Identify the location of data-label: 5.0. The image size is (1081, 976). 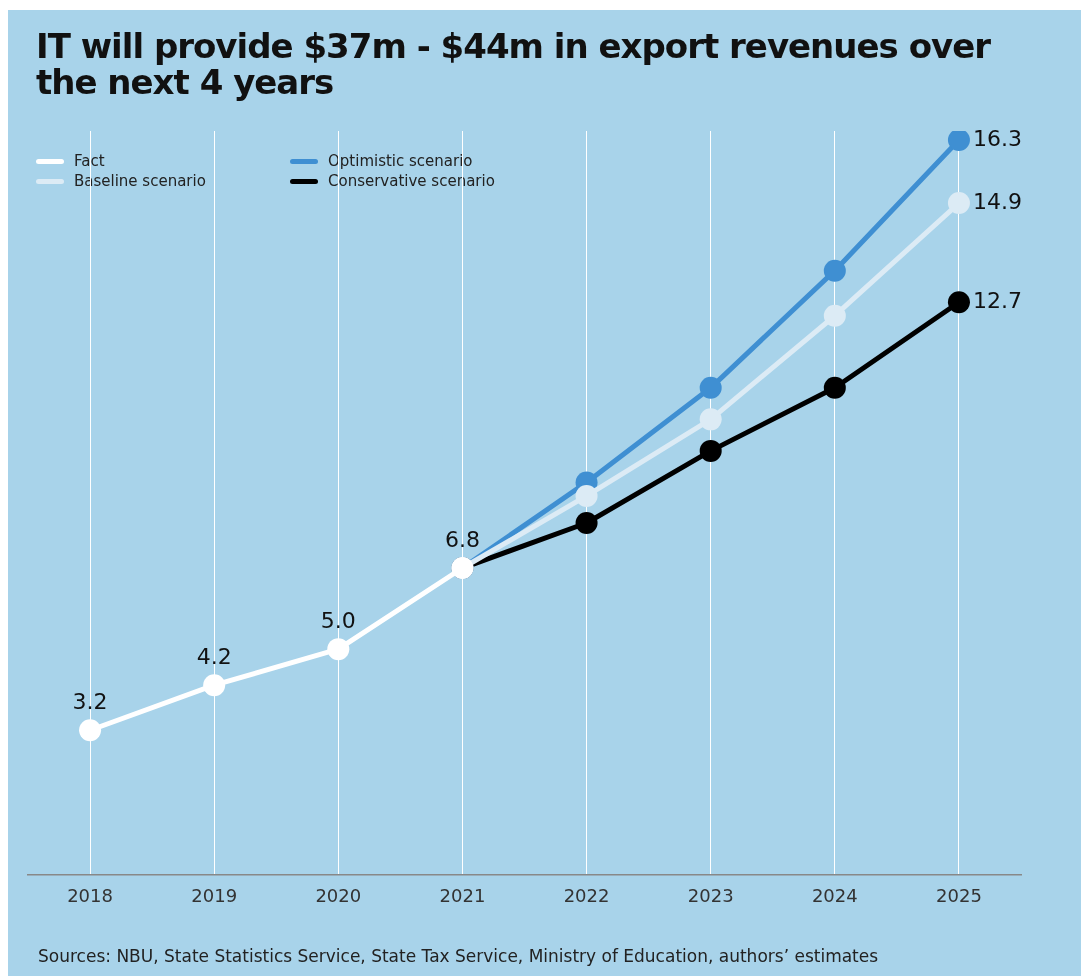
(338, 620).